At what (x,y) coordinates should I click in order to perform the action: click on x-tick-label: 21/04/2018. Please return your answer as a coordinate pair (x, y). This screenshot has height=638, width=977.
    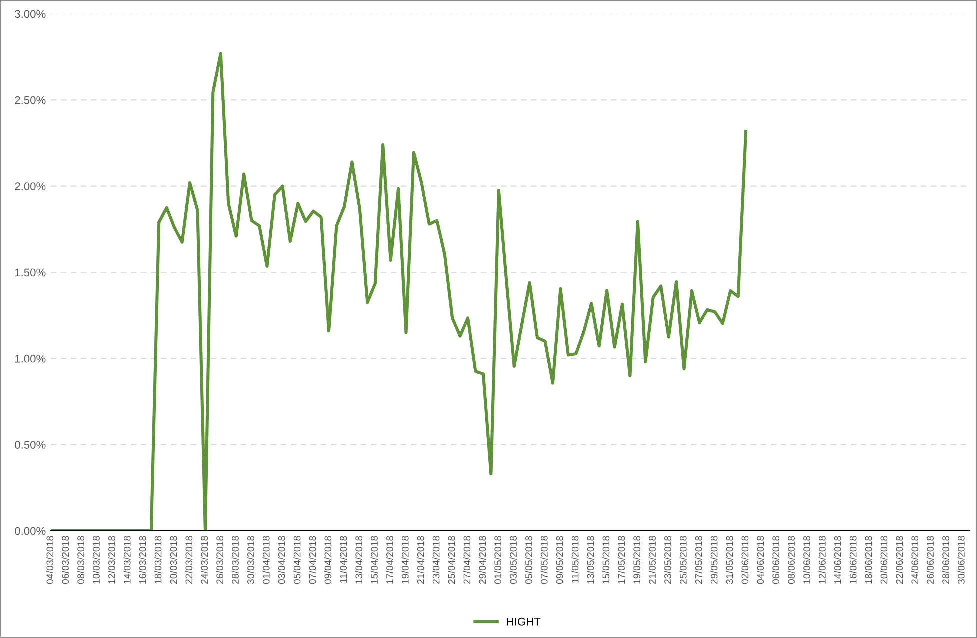
    Looking at the image, I should click on (420, 560).